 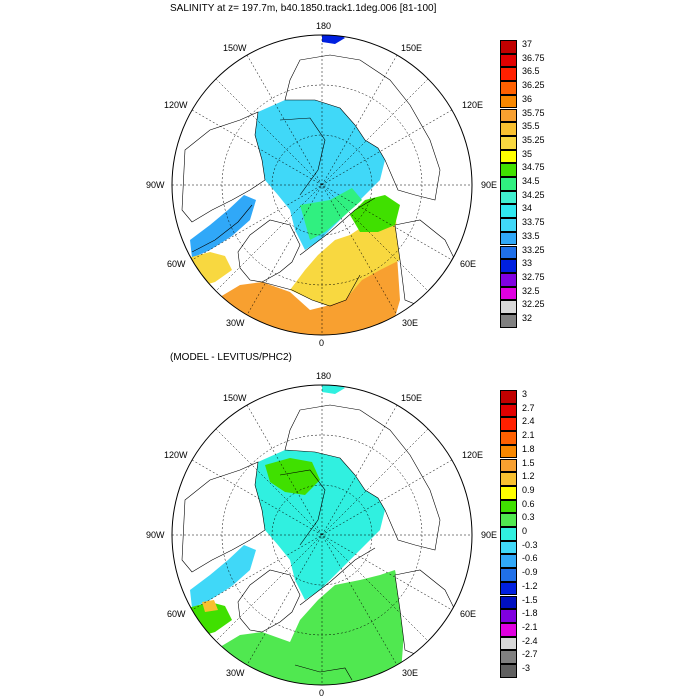 What do you see at coordinates (530, 640) in the screenshot?
I see `colorbar-label: -2.4` at bounding box center [530, 640].